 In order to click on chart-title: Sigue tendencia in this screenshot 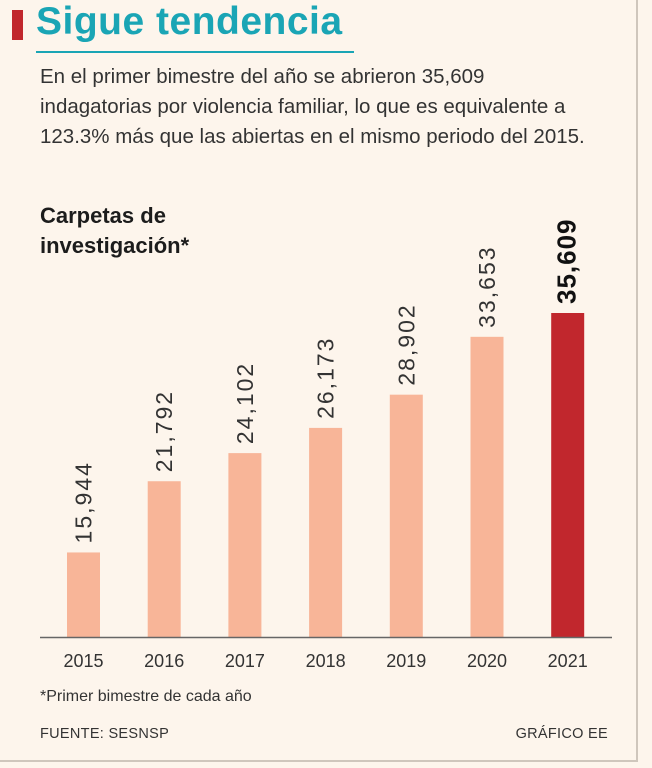, I will do `click(189, 21)`.